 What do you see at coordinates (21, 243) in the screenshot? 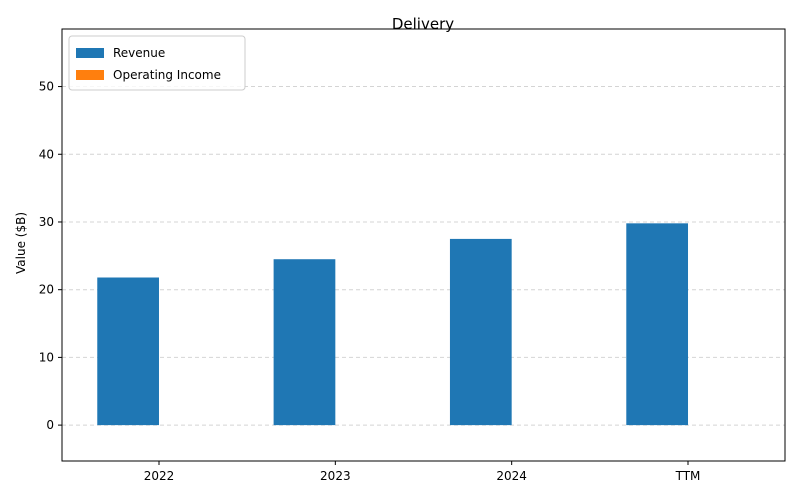
I see `y-axis-label: Value ($B)` at bounding box center [21, 243].